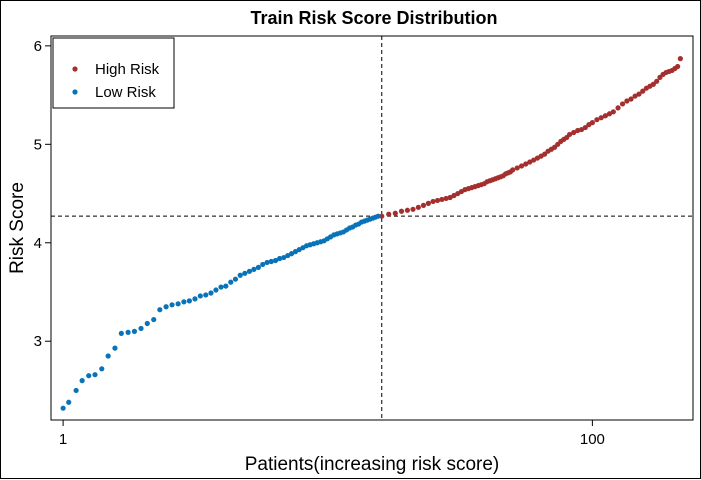 This screenshot has width=701, height=480. I want to click on legend-label-low-risk: Low Risk, so click(125, 92).